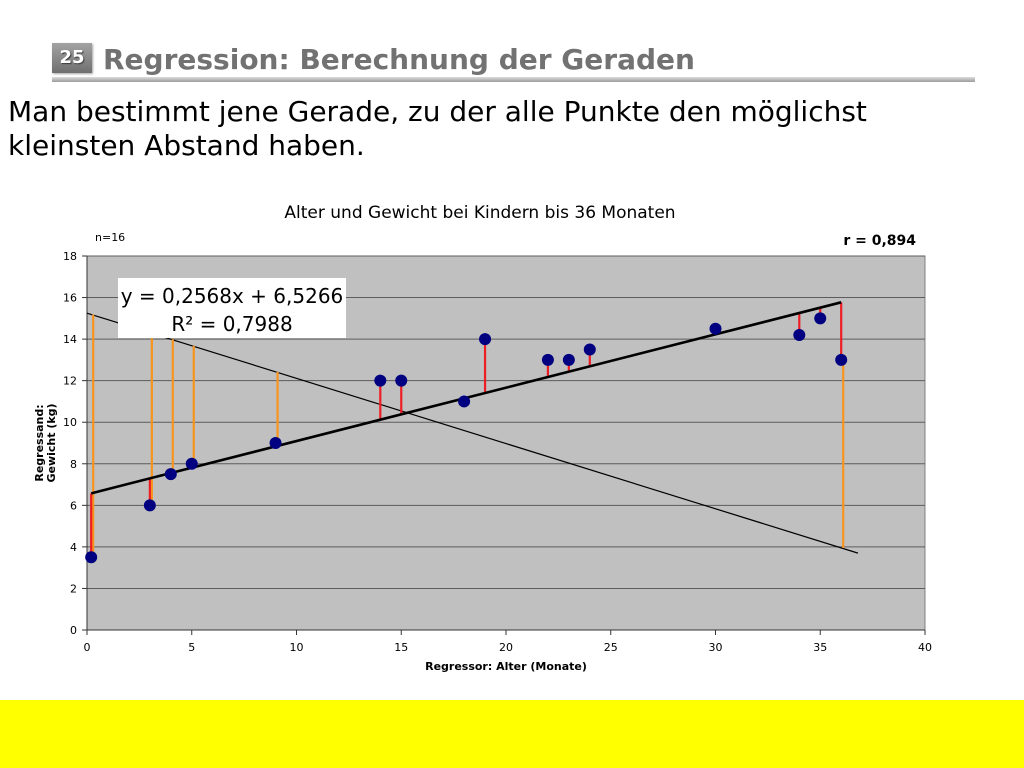 This screenshot has height=768, width=1024. I want to click on sample-size-label: n=16, so click(110, 237).